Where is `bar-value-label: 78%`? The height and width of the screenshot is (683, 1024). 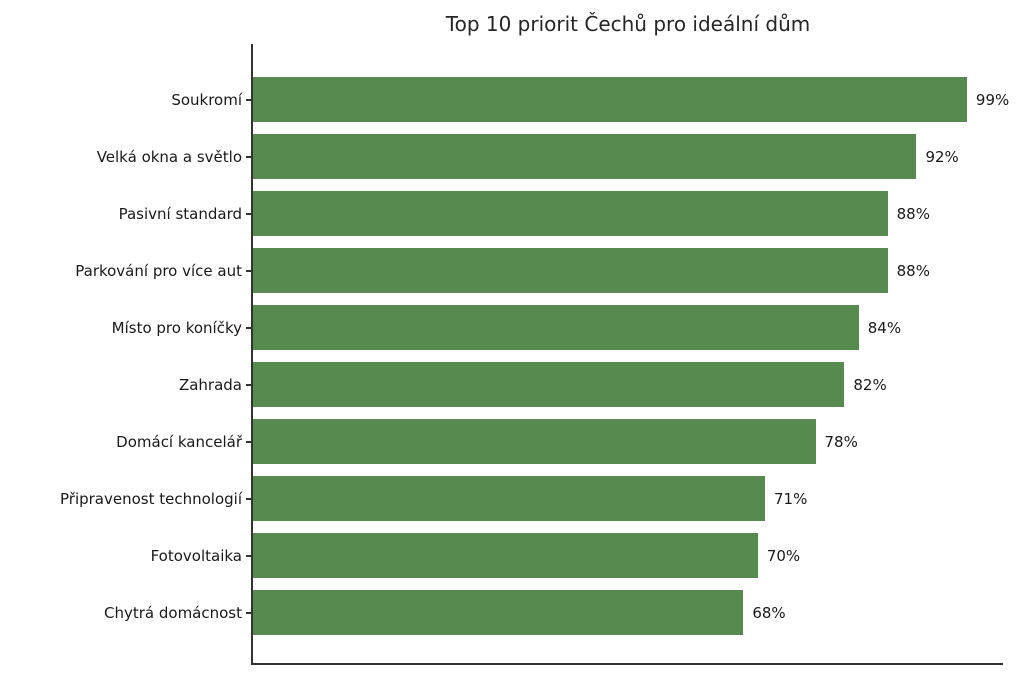
bar-value-label: 78% is located at coordinates (841, 441).